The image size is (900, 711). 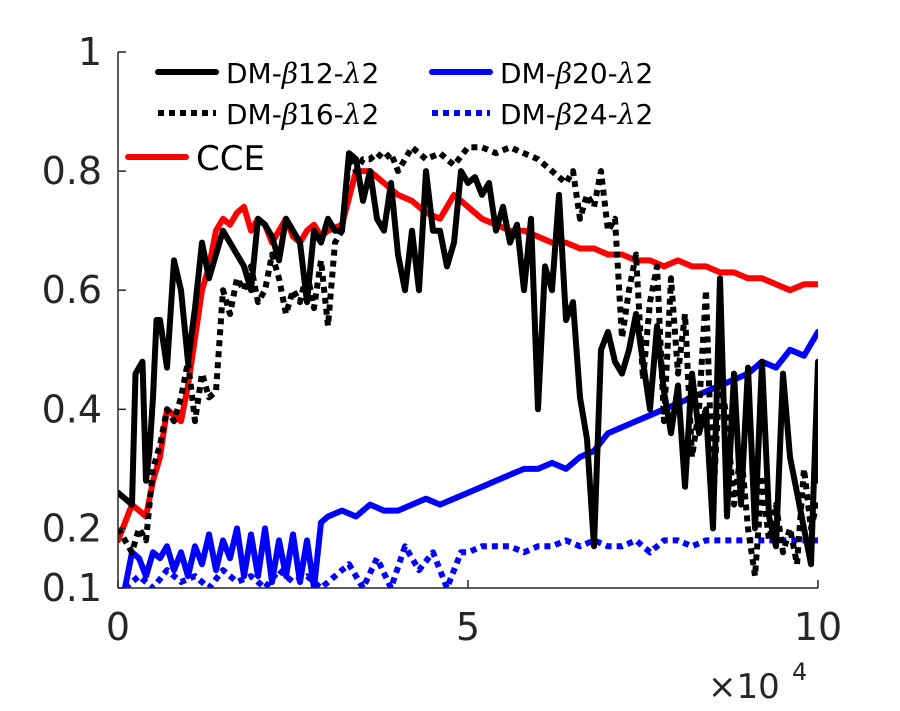 I want to click on y-tick-label: 0.4, so click(x=72, y=409).